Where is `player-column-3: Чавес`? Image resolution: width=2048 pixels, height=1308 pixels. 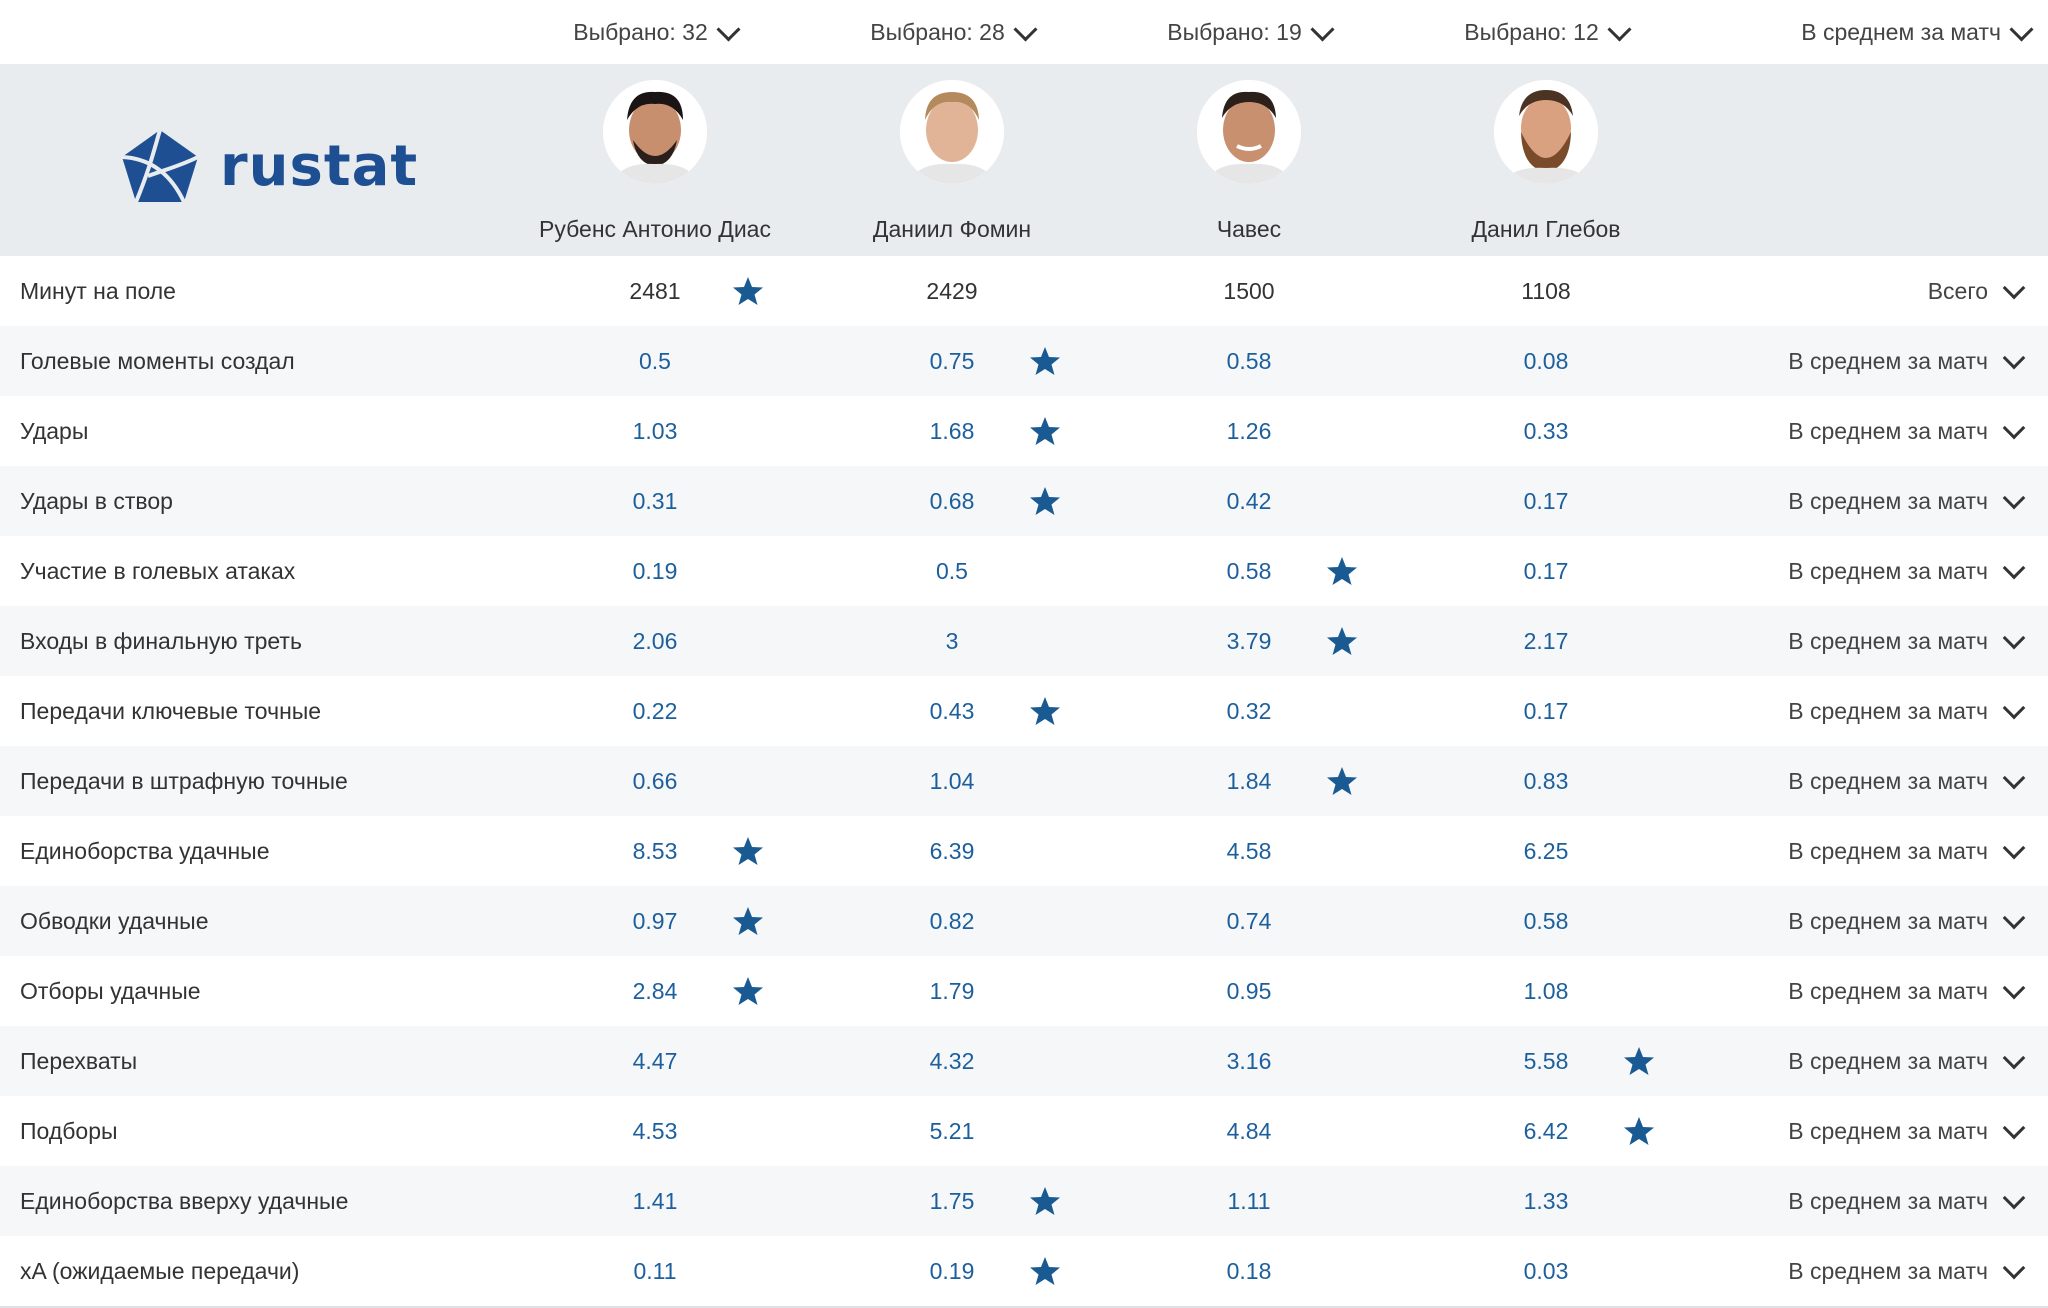
player-column-3: Чавес is located at coordinates (1249, 161).